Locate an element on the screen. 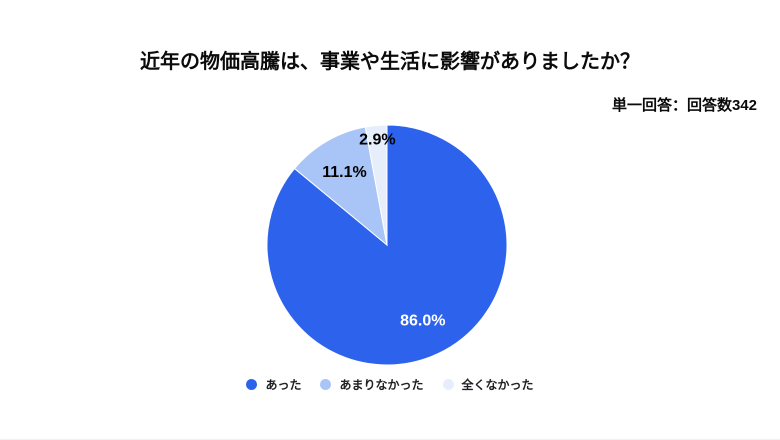 Image resolution: width=780 pixels, height=440 pixels. pie-slice-label-0: 86.0% is located at coordinates (422, 321).